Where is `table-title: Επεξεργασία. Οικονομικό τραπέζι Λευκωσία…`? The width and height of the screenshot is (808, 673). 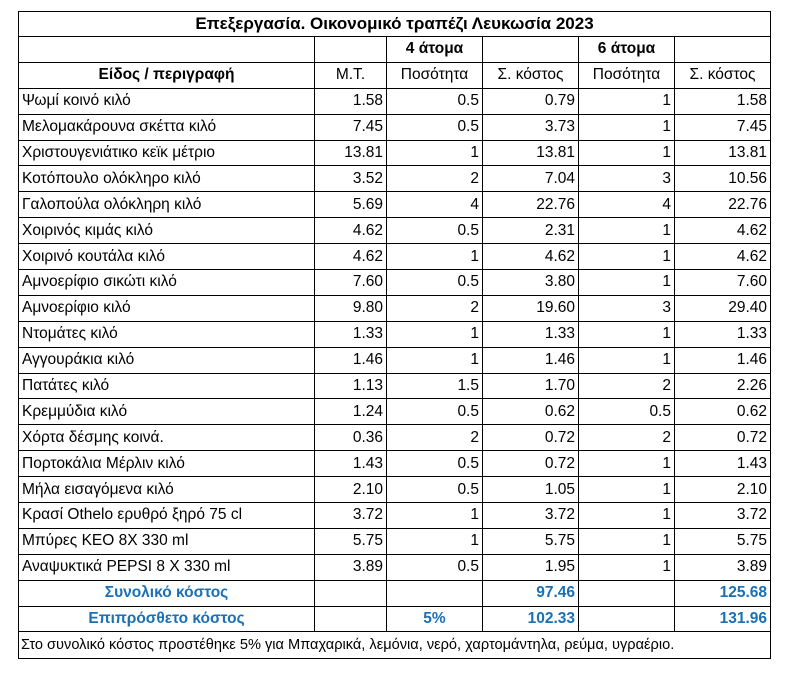 table-title: Επεξεργασία. Οικονομικό τραπέζι Λευκωσία… is located at coordinates (394, 24).